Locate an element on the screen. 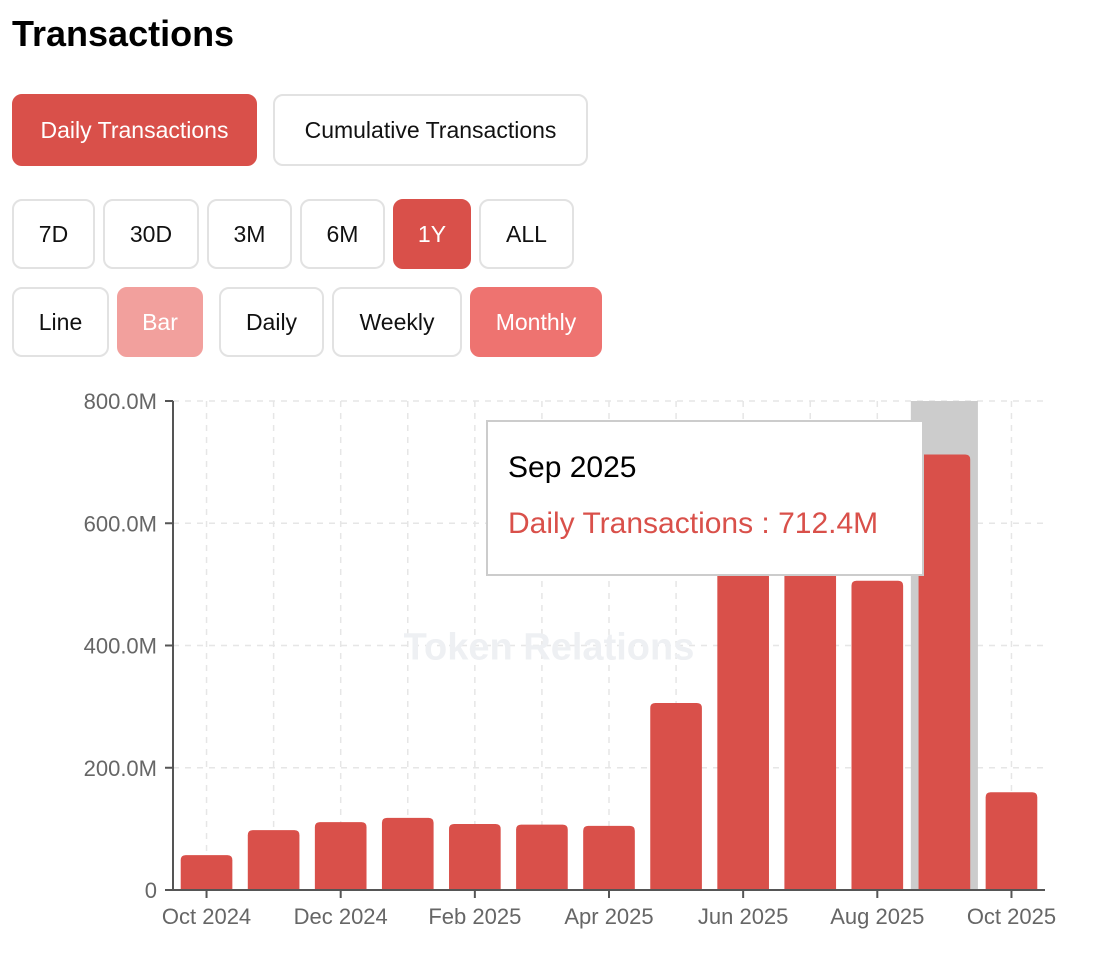 The image size is (1104, 958). bar-jun-2025 is located at coordinates (743, 718).